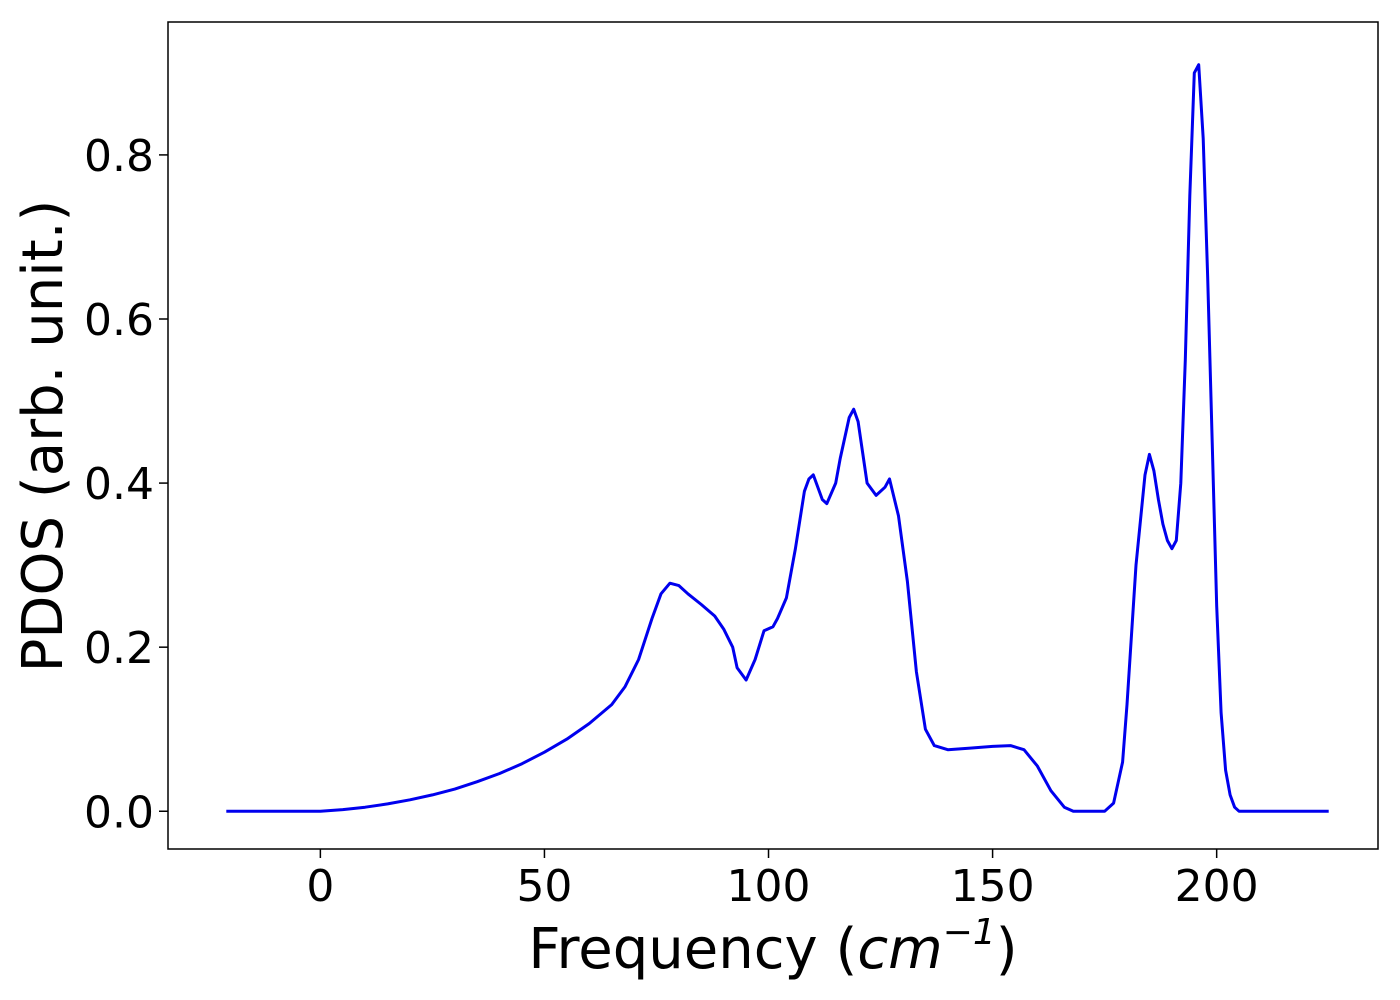  Describe the element at coordinates (119, 484) in the screenshot. I see `y-tick-label: 0.4` at that location.